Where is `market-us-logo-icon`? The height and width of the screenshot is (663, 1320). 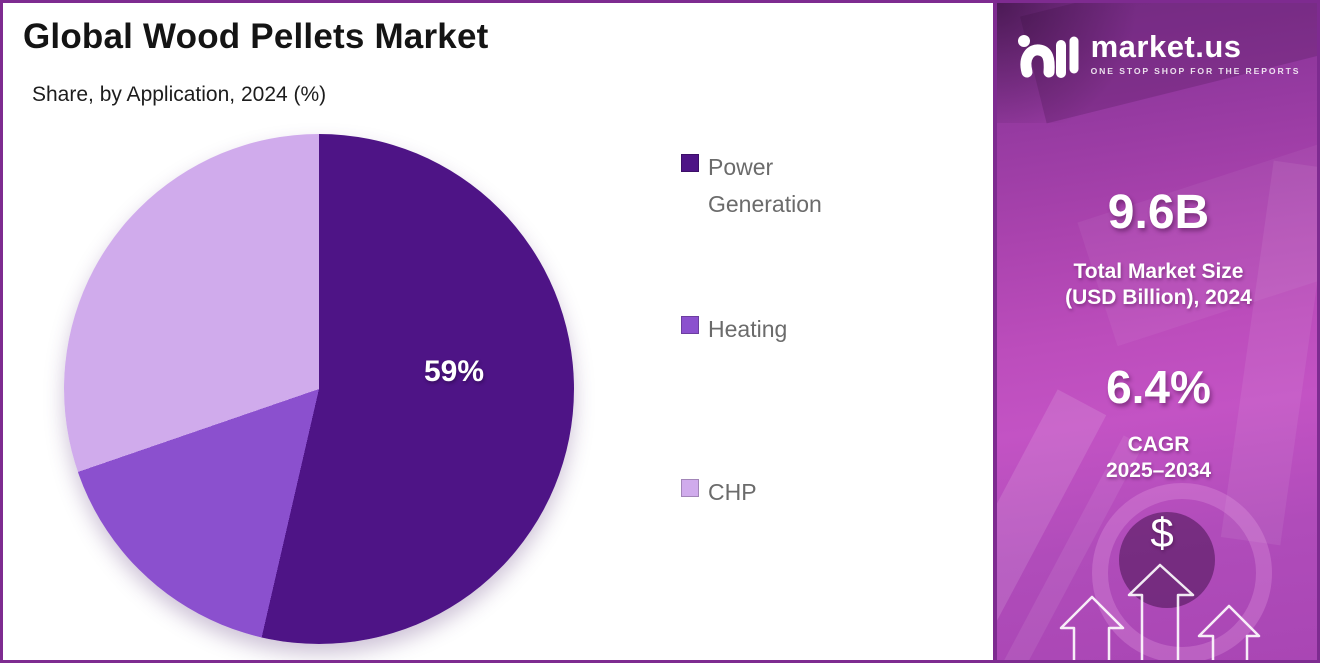
market-us-logo-icon is located at coordinates (1048, 56).